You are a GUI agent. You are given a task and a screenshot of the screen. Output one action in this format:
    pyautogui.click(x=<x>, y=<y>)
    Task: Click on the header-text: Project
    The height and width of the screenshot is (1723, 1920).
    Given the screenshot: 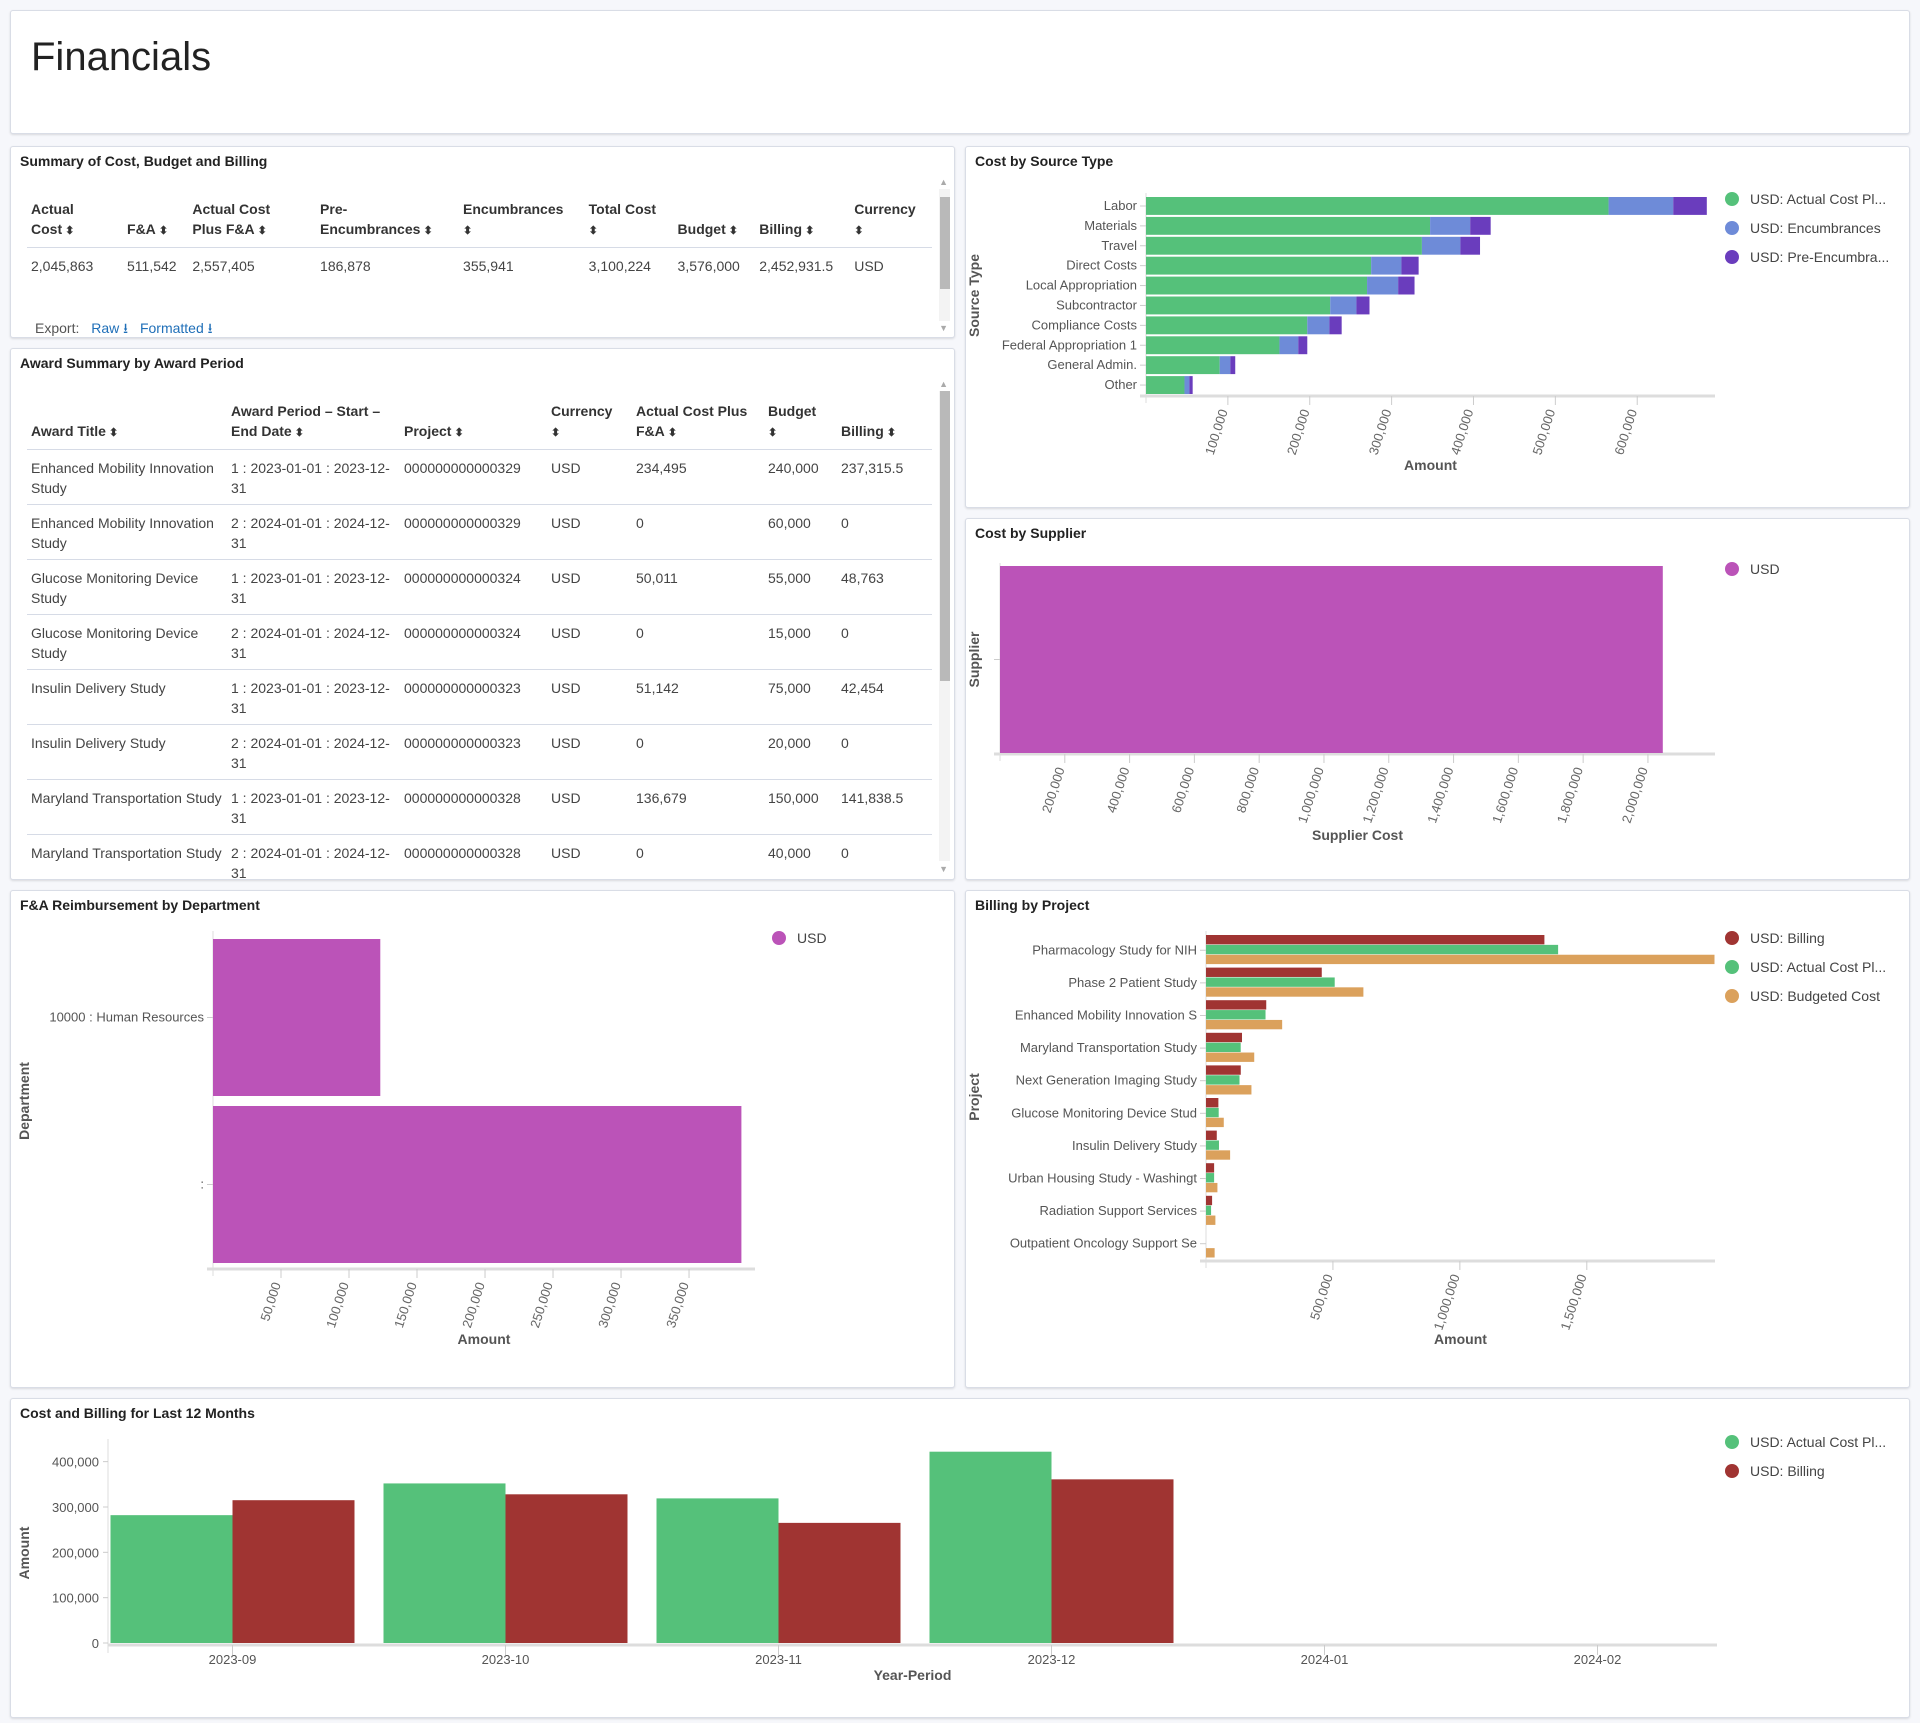 What is the action you would take?
    pyautogui.click(x=428, y=431)
    